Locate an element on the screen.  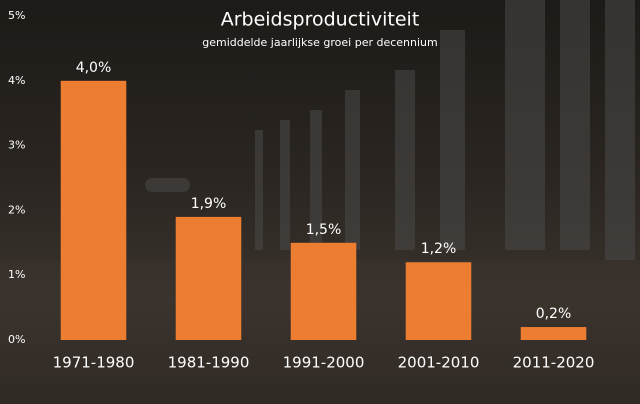
x-tick-label: 1971-1980 is located at coordinates (94, 363).